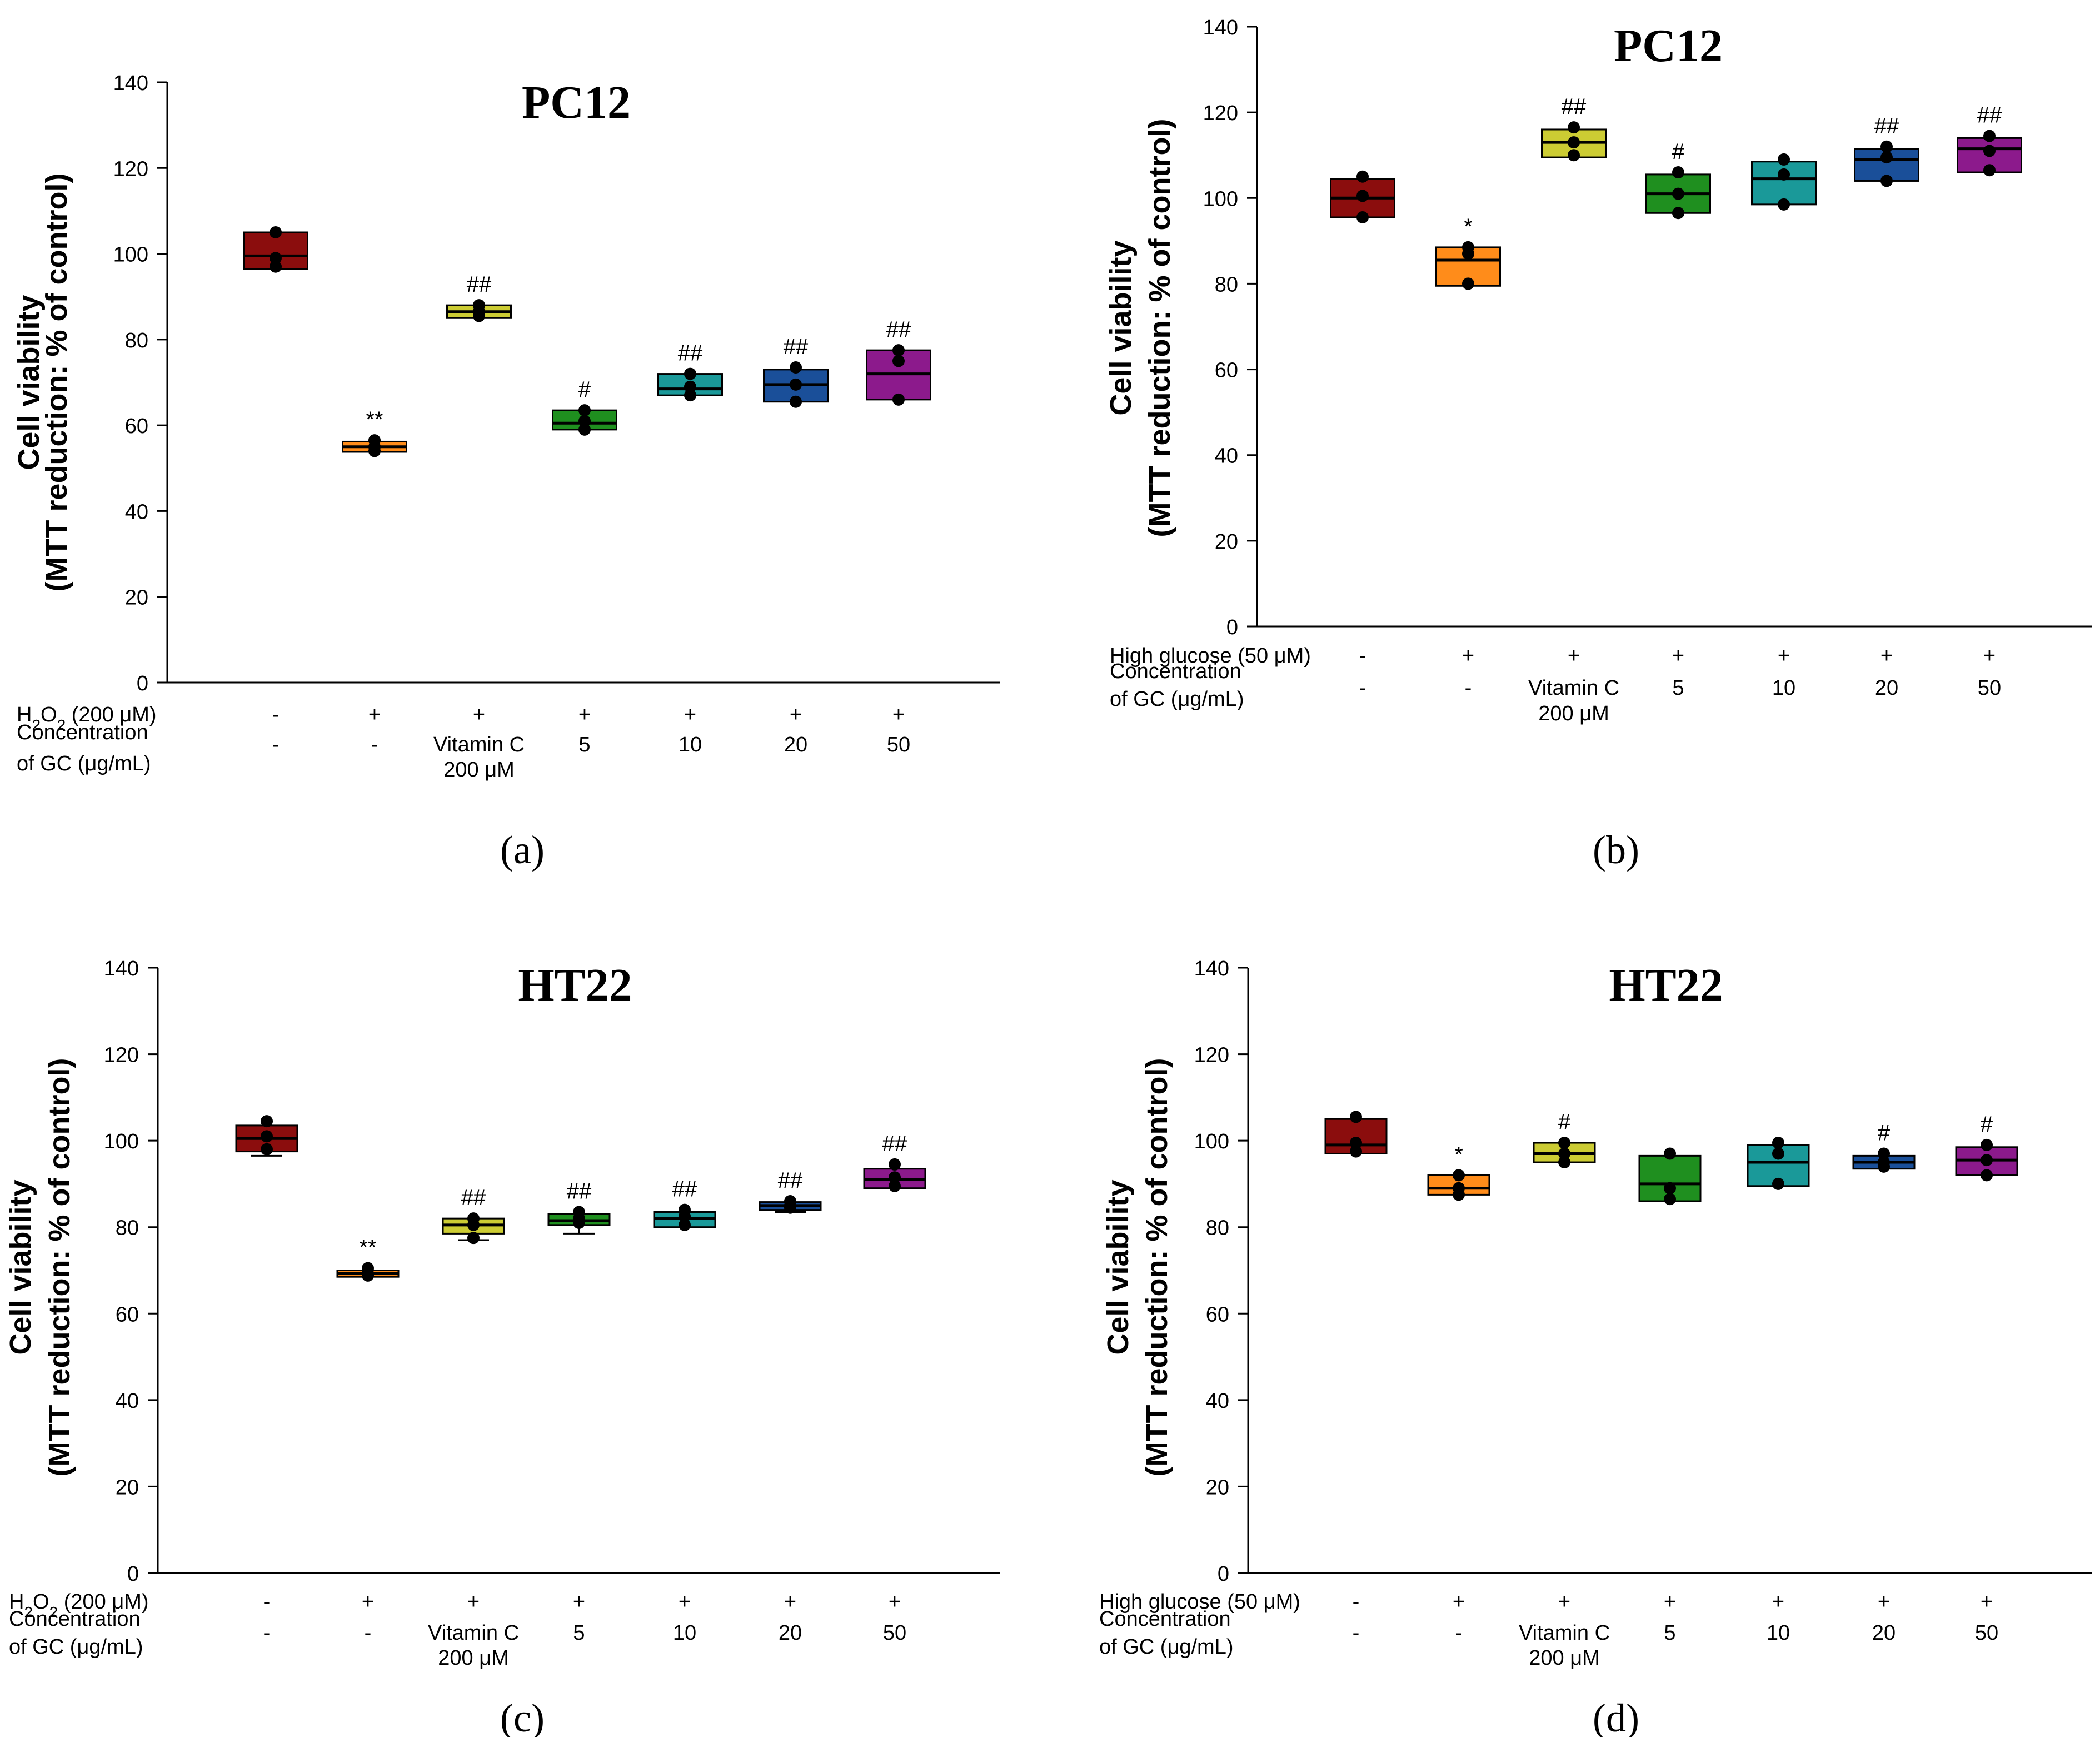 The image size is (2100, 1737). What do you see at coordinates (898, 745) in the screenshot?
I see `concentration-value: 50` at bounding box center [898, 745].